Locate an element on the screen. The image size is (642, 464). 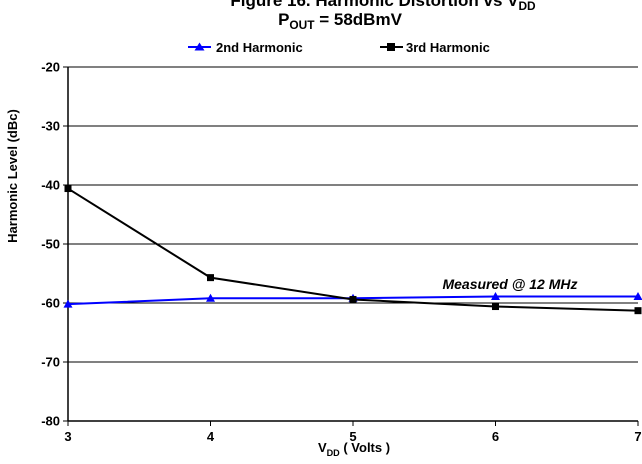
legend-label-2nd-harmonic: 2nd Harmonic is located at coordinates (259, 47).